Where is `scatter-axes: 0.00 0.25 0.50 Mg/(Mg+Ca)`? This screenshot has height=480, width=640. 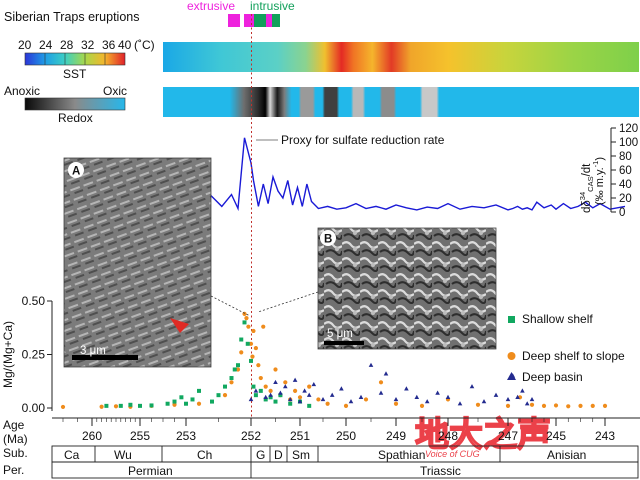
scatter-axes: 0.00 0.25 0.50 Mg/(Mg+Ca) is located at coordinates (27, 354).